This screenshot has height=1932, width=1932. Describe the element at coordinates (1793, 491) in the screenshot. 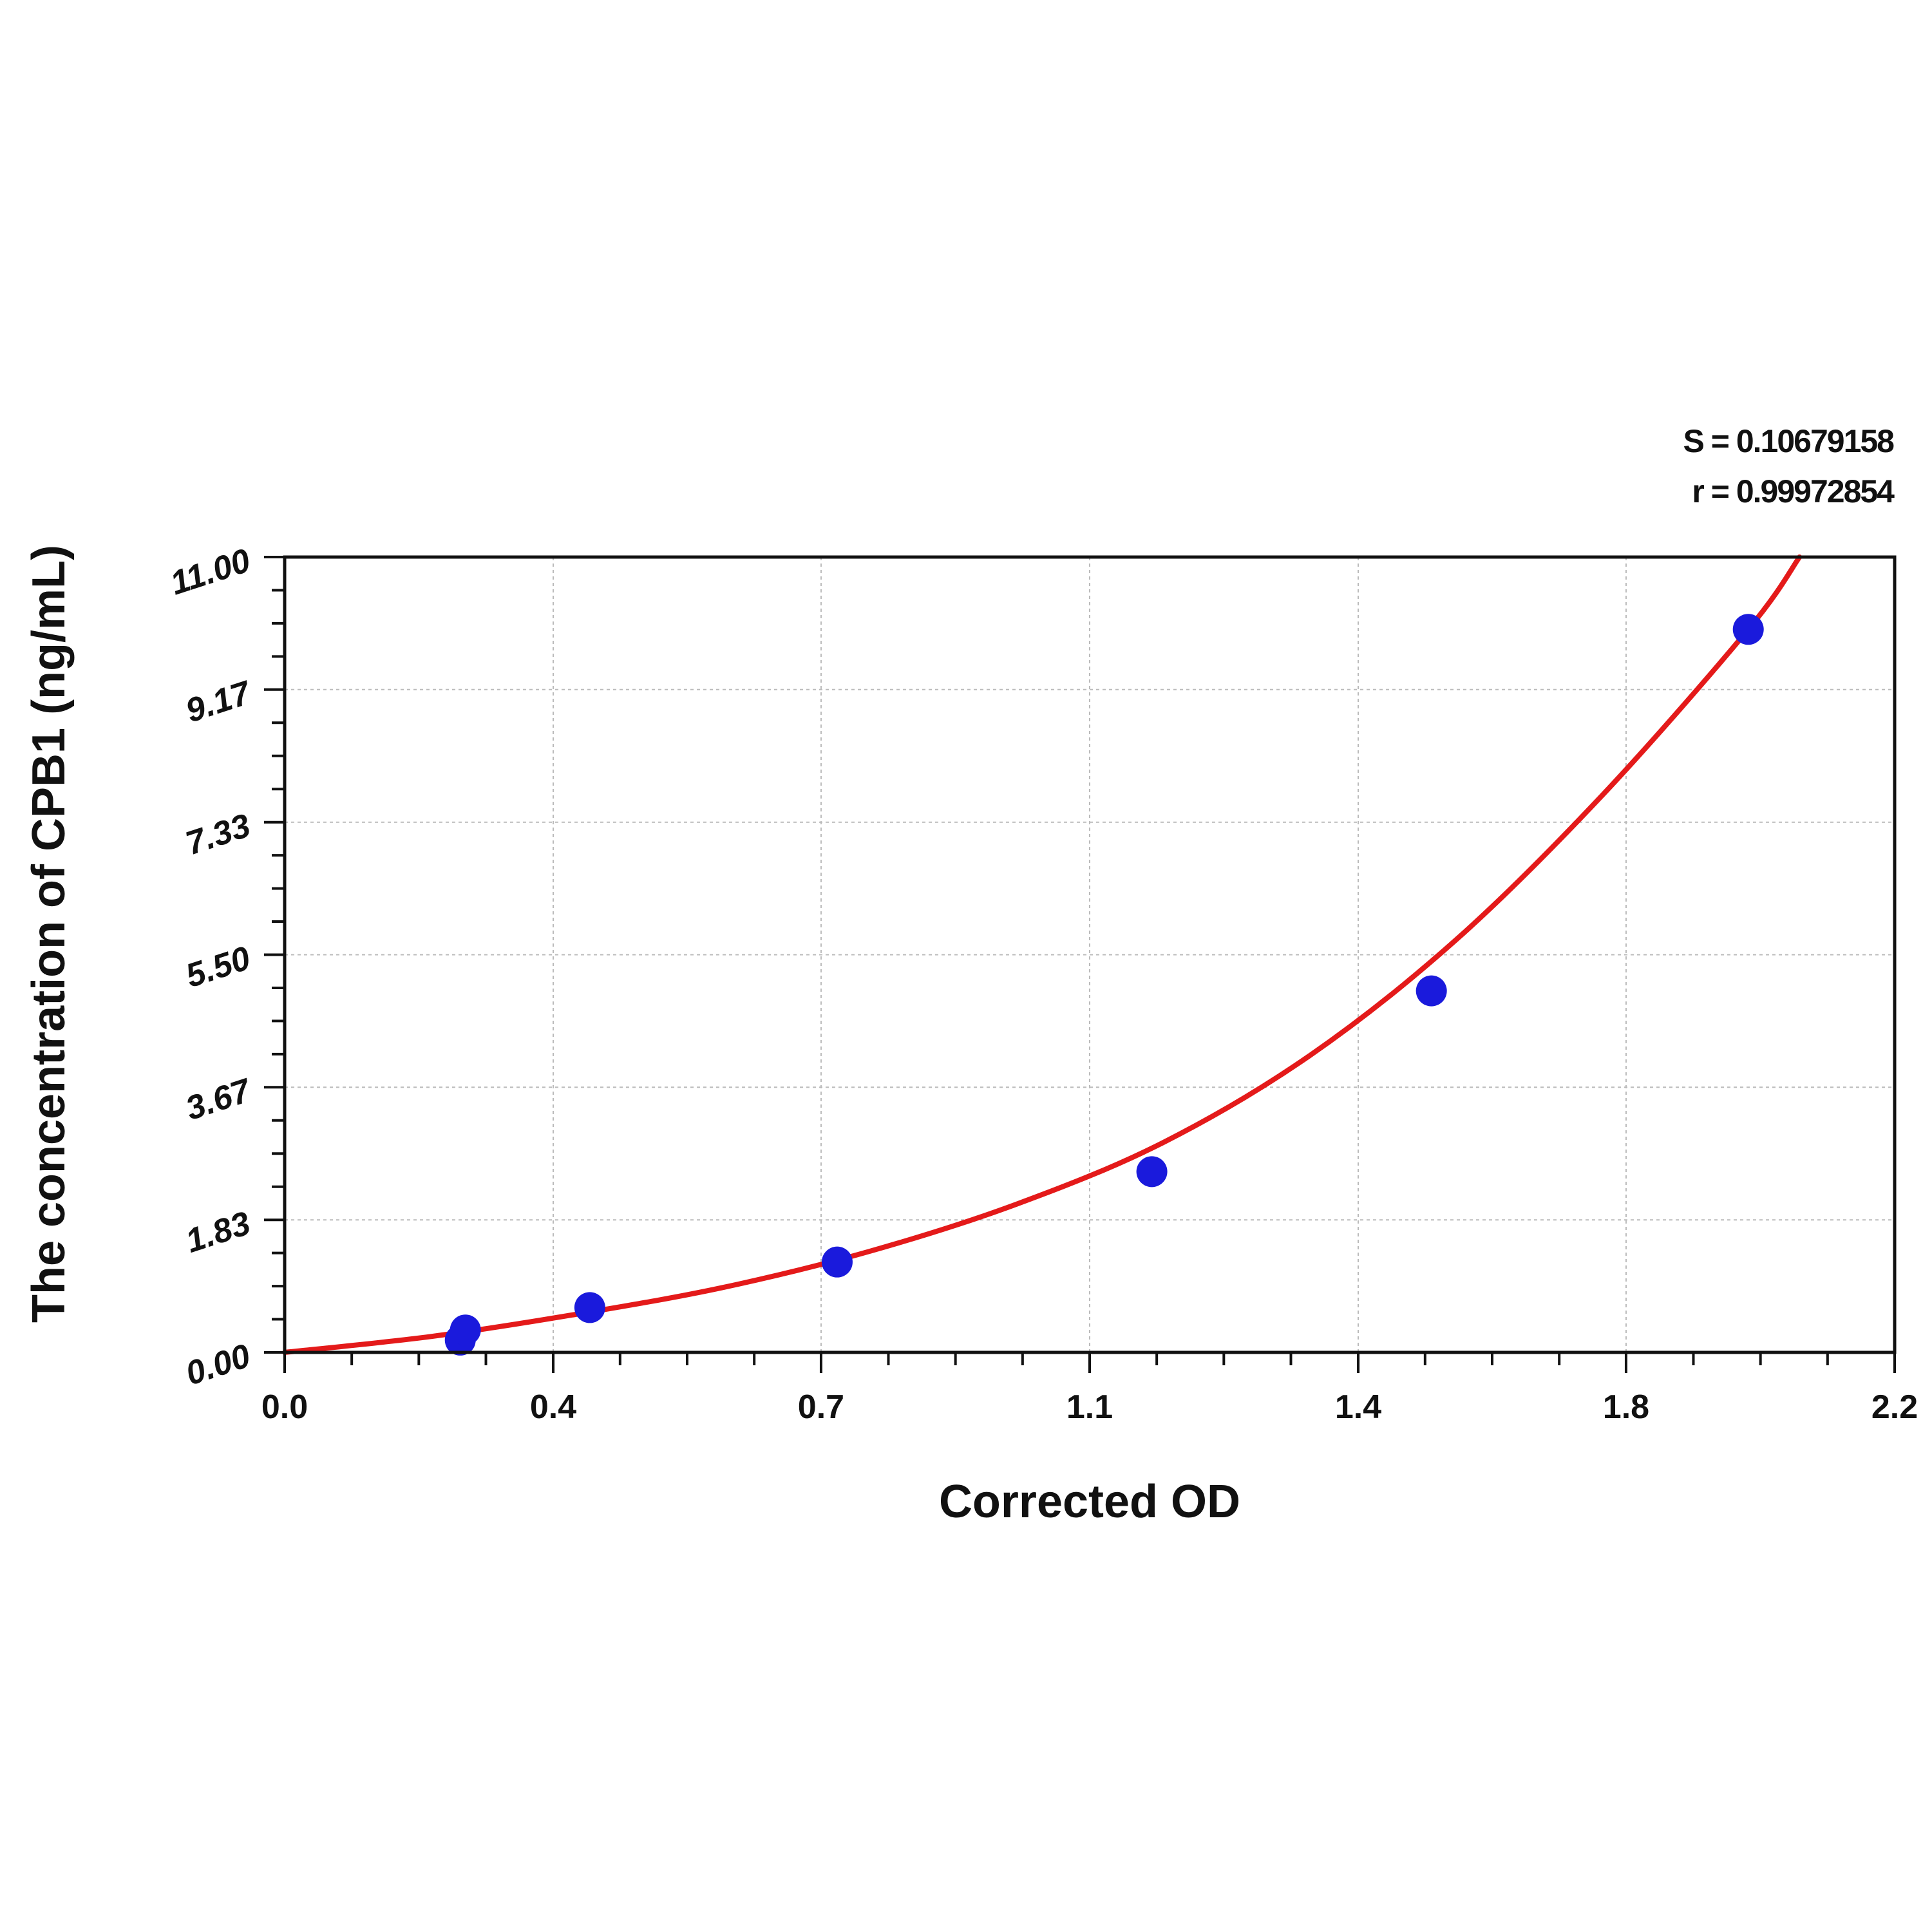

I see `r-value-label: r = 0.99972854` at that location.